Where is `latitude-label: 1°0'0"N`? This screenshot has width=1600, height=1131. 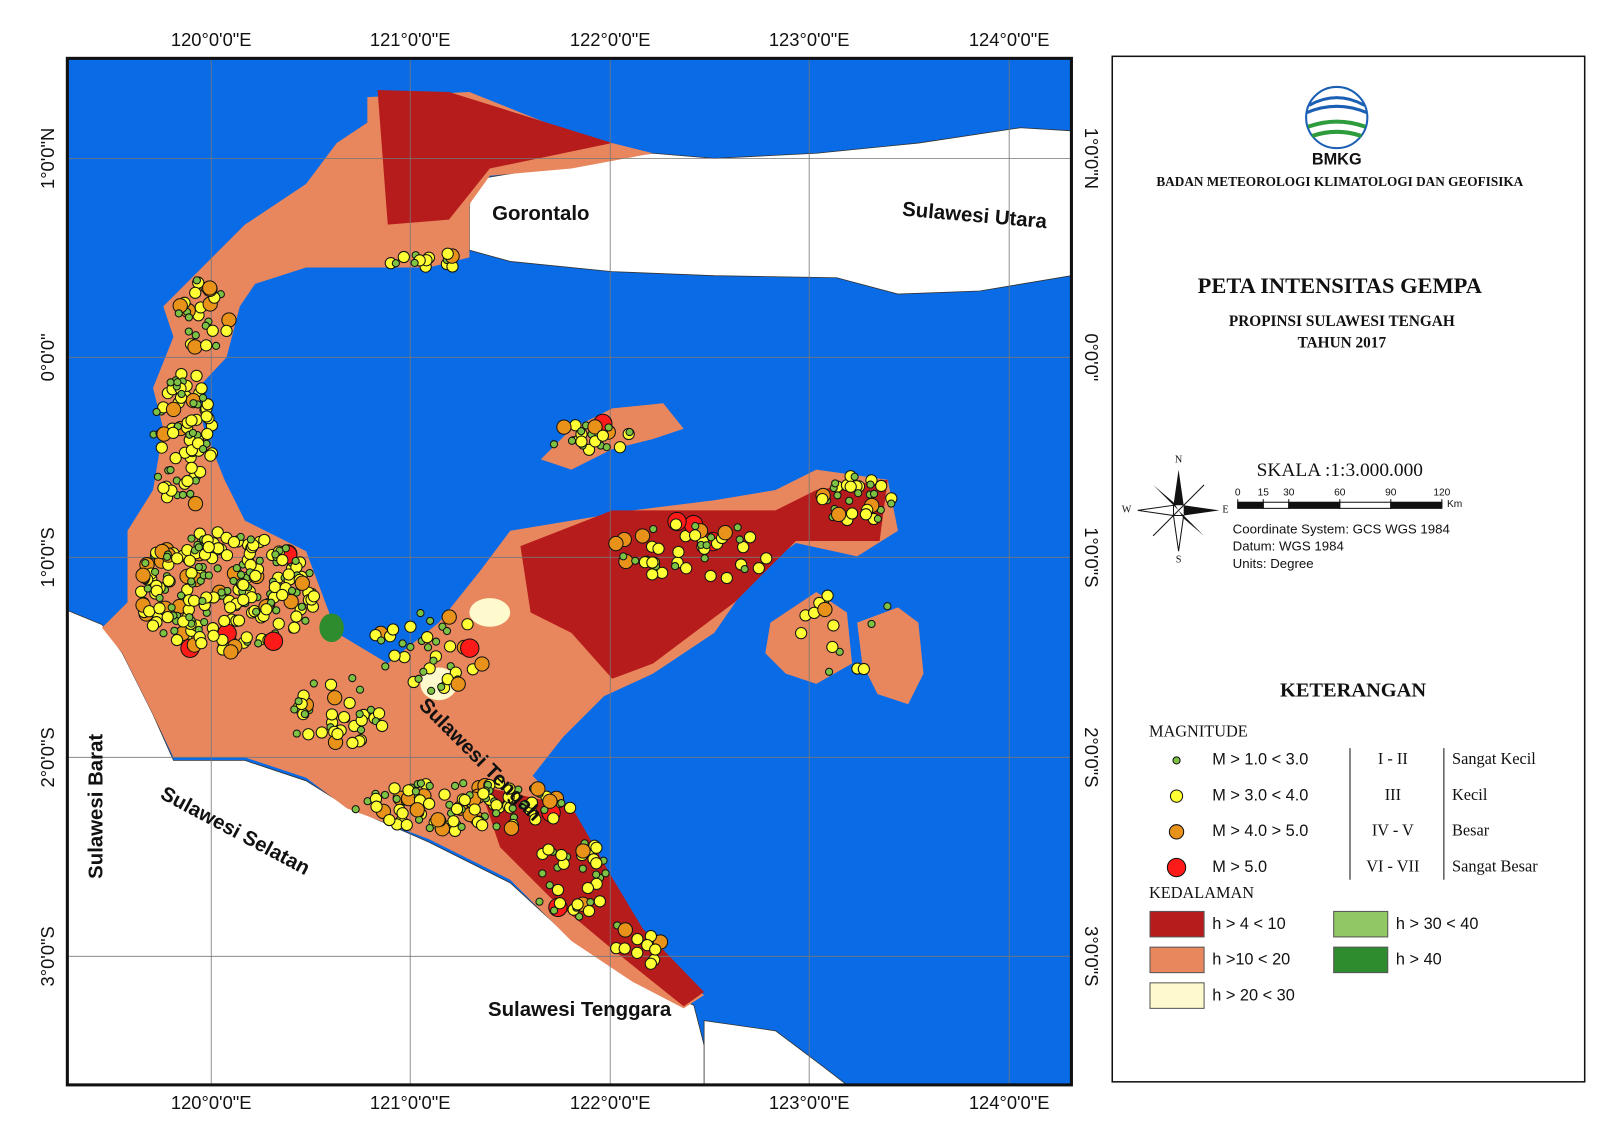
latitude-label: 1°0'0"N is located at coordinates (47, 158).